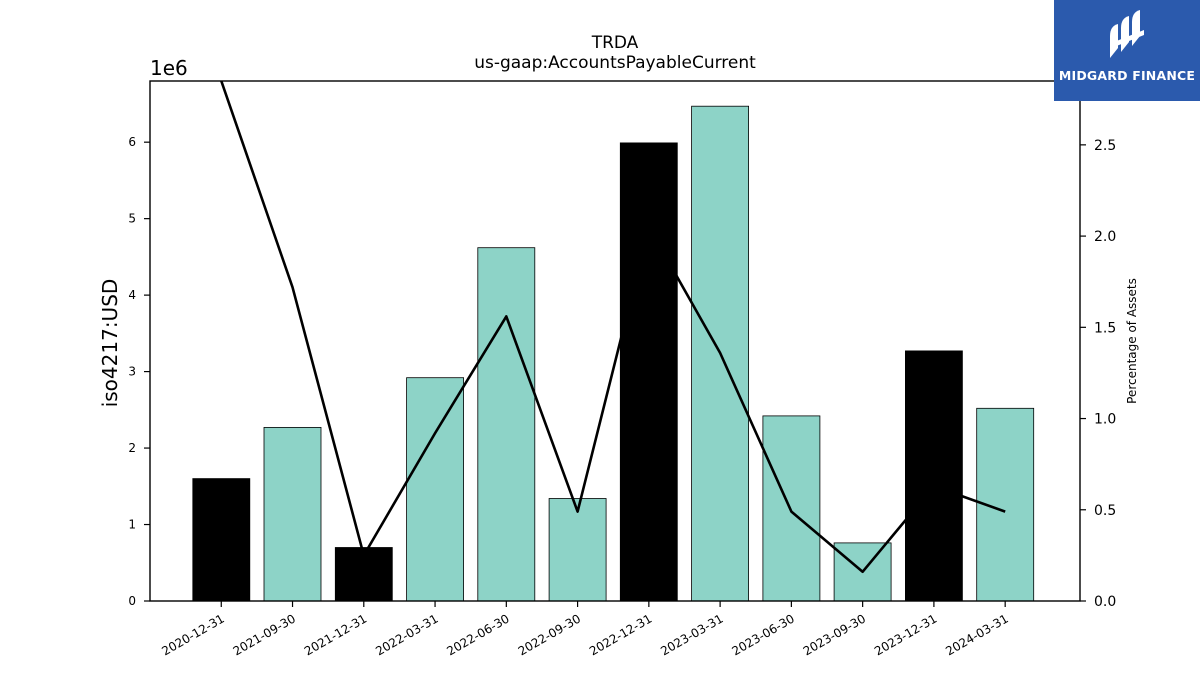  I want to click on x-tick-label: 2020-12-31, so click(192, 634).